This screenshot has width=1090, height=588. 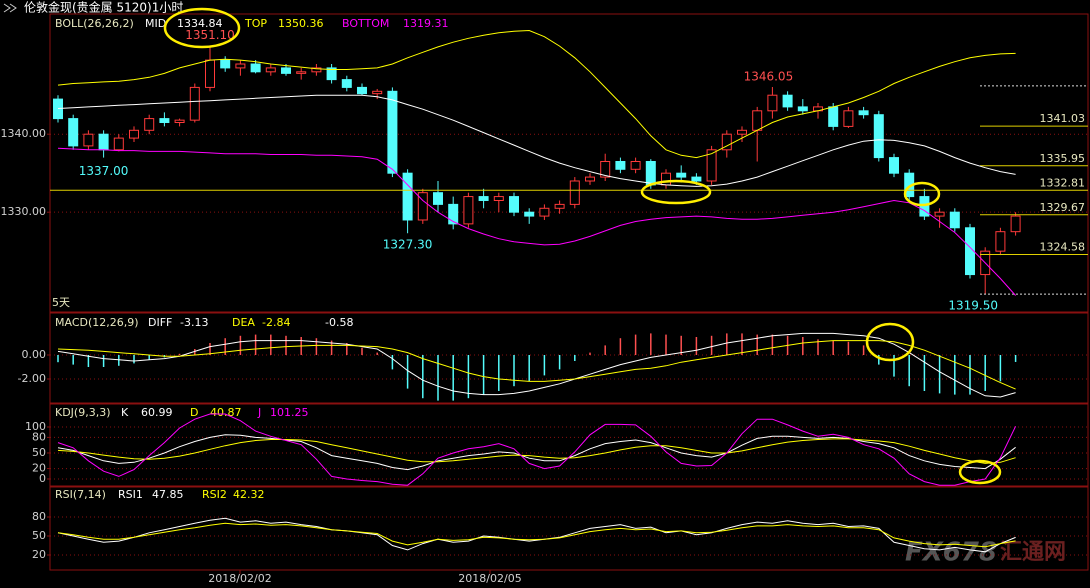 What do you see at coordinates (104, 171) in the screenshot?
I see `price-annotation: 1337.00` at bounding box center [104, 171].